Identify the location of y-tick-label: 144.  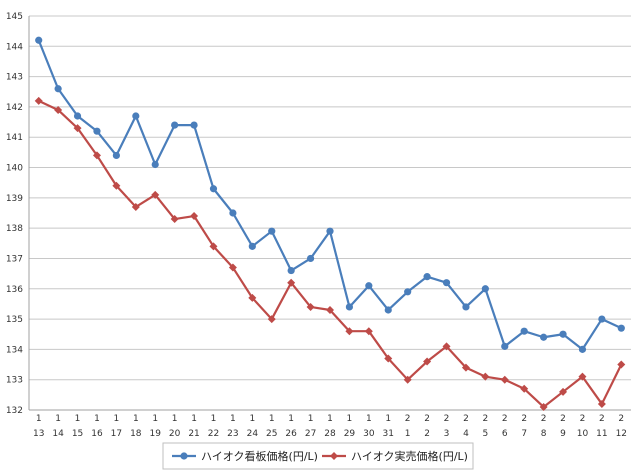
(14, 47).